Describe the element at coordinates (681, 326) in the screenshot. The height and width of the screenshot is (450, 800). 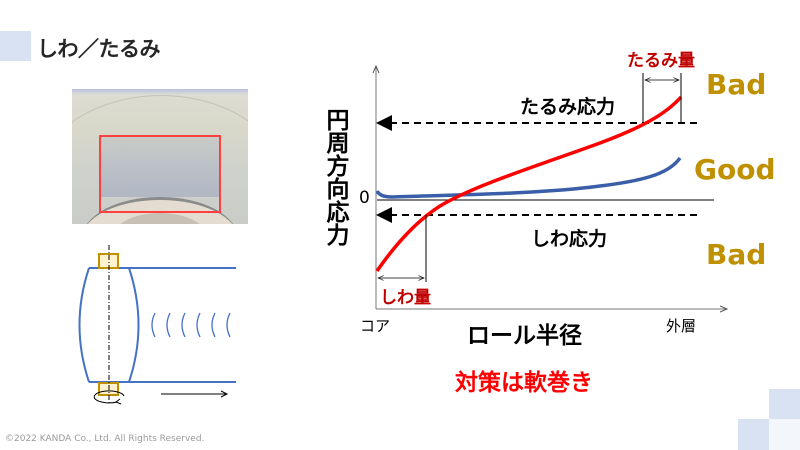
I see `x-end-label: 外層` at that location.